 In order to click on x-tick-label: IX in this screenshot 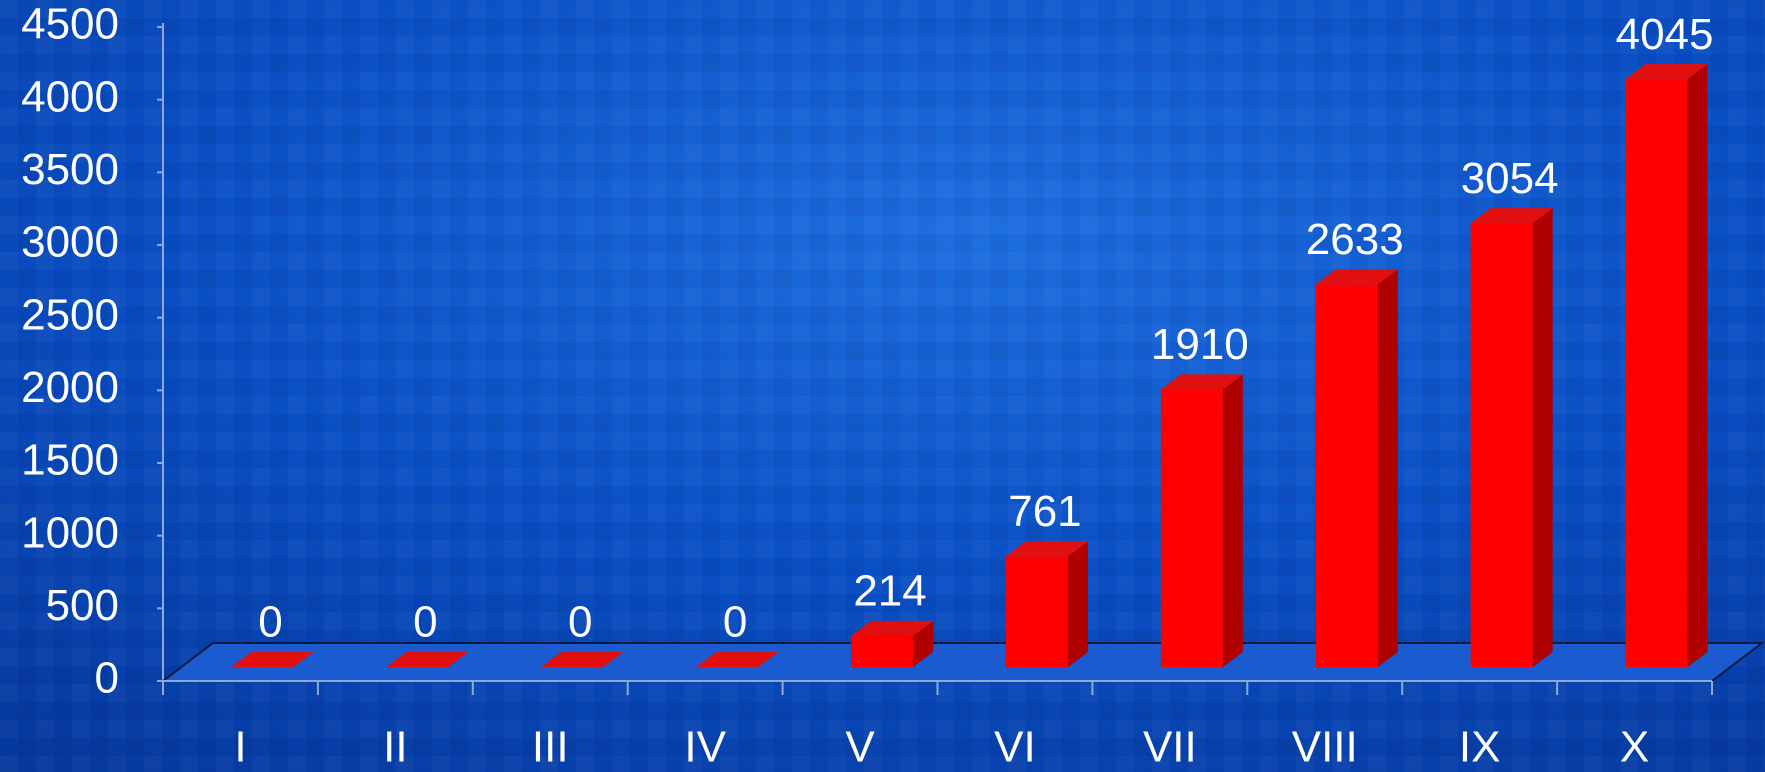, I will do `click(1480, 747)`.